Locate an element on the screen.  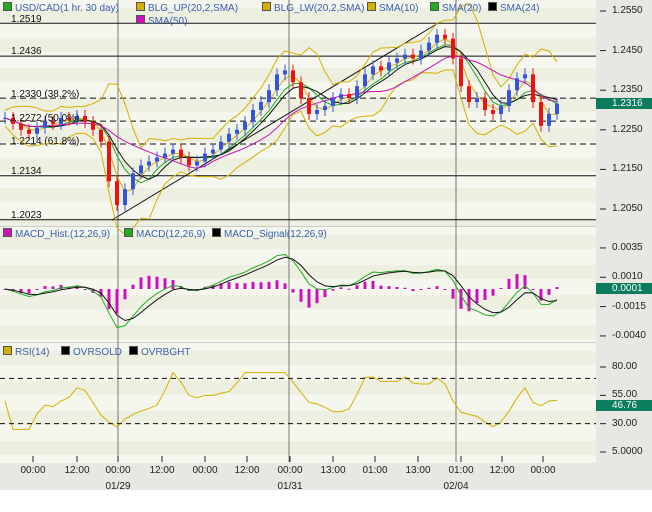
price-axis-label: 1.2450 is located at coordinates (627, 50).